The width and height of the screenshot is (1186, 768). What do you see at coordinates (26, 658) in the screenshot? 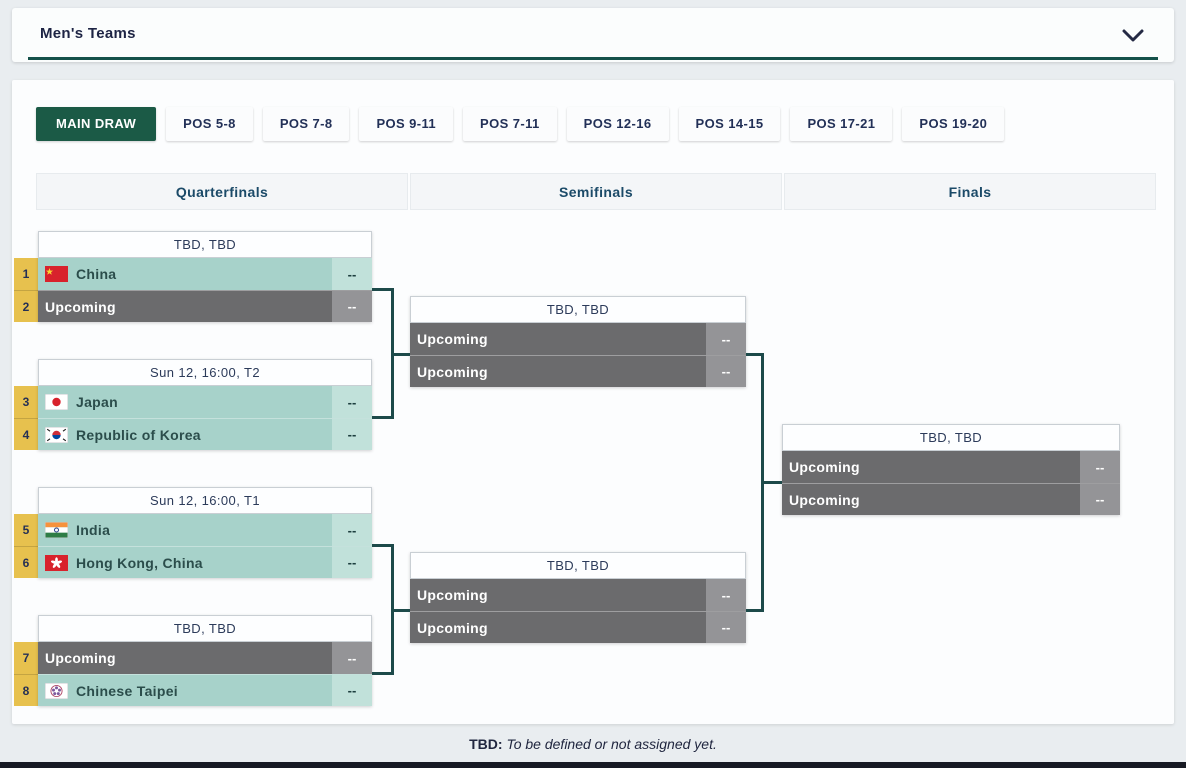
I see `seed-number: 7` at bounding box center [26, 658].